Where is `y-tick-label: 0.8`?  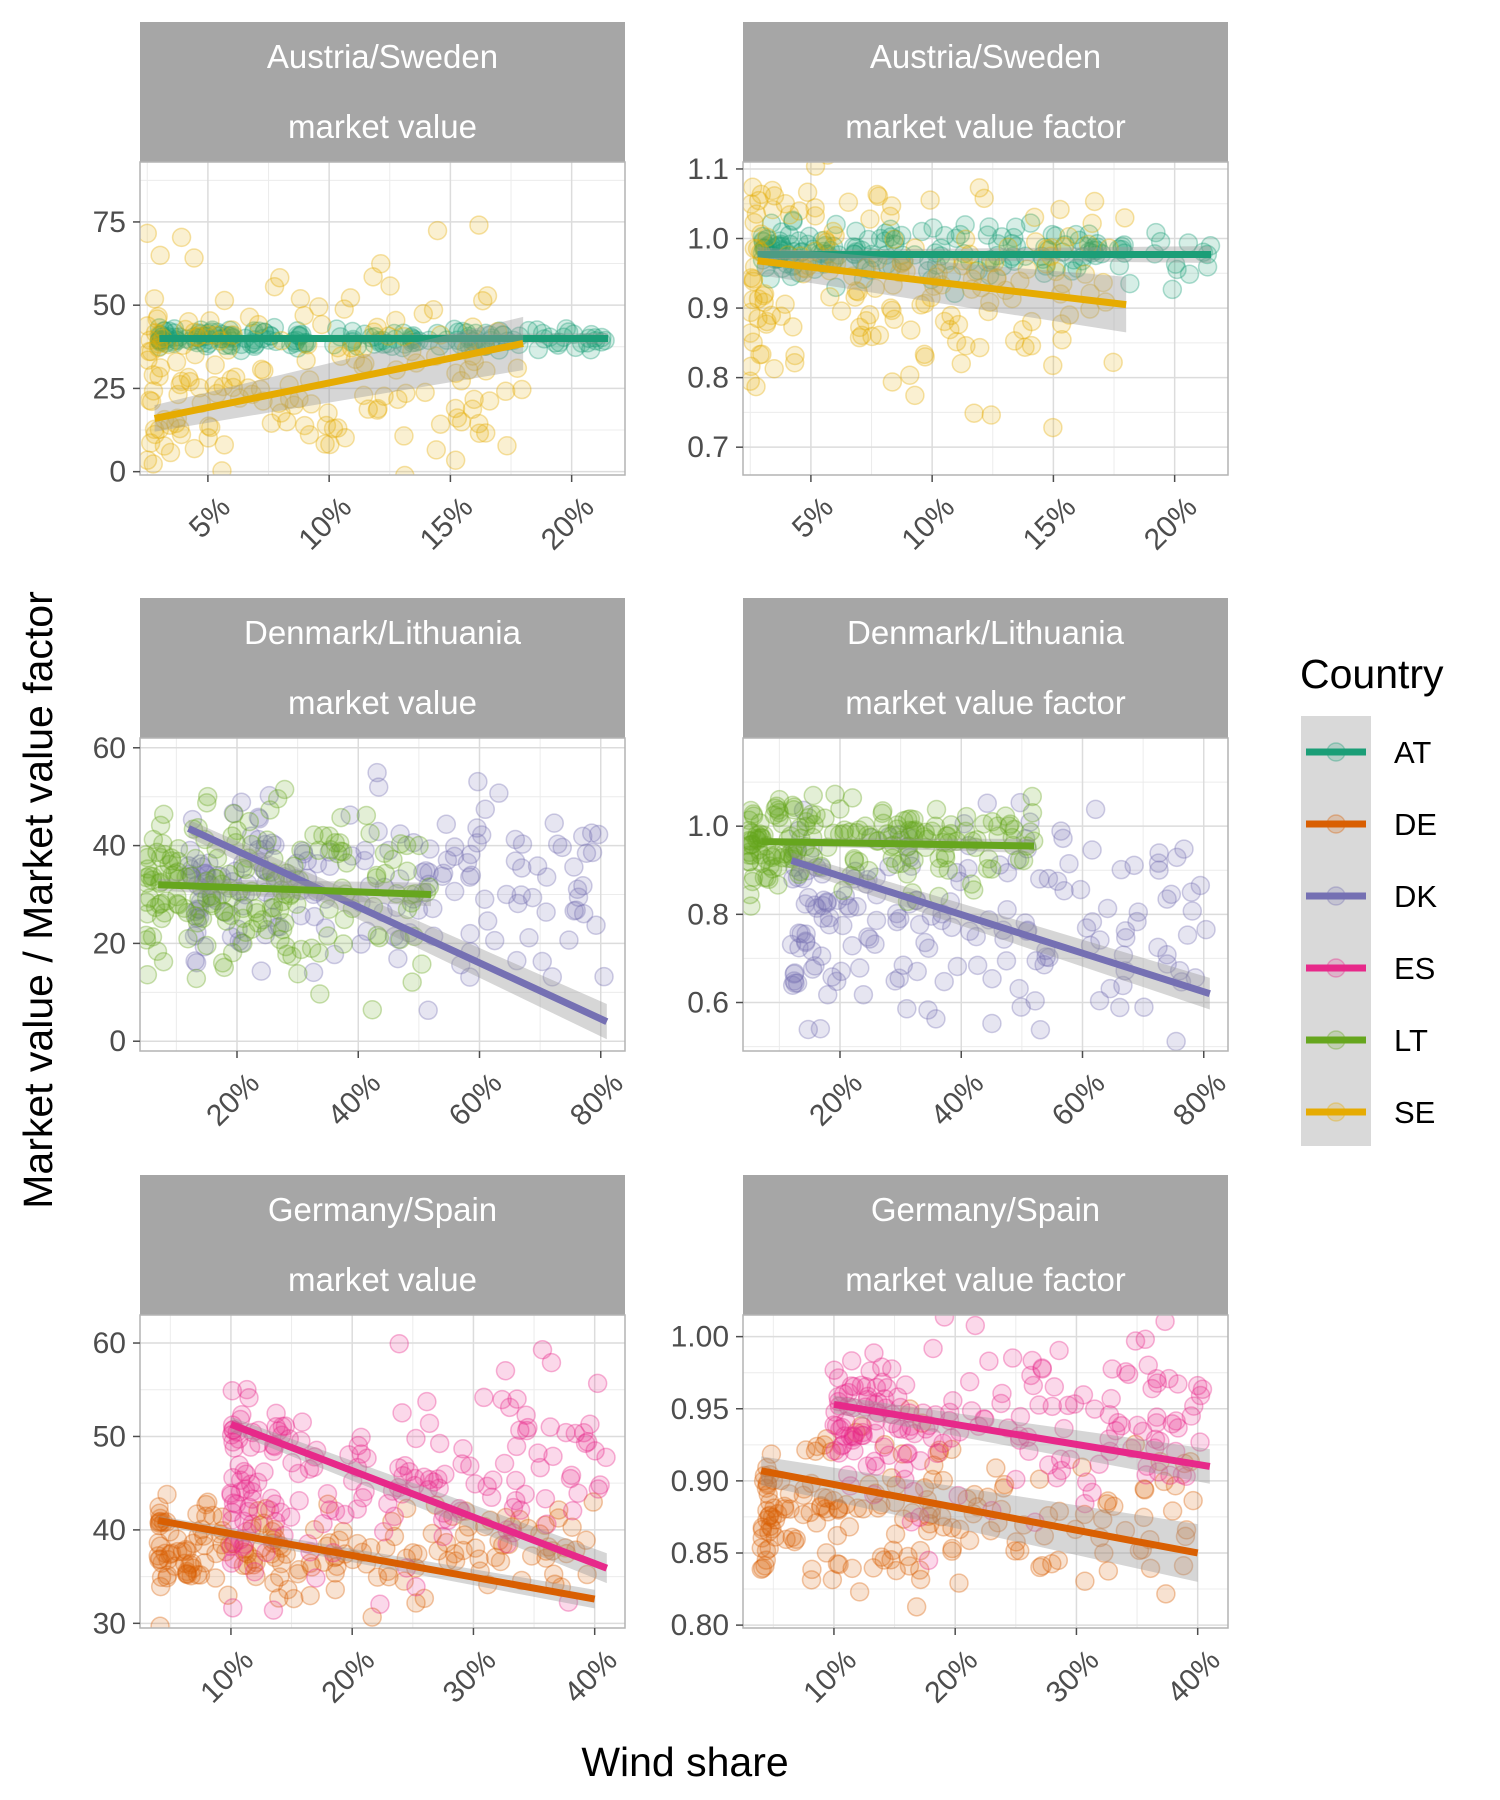 y-tick-label: 0.8 is located at coordinates (708, 378).